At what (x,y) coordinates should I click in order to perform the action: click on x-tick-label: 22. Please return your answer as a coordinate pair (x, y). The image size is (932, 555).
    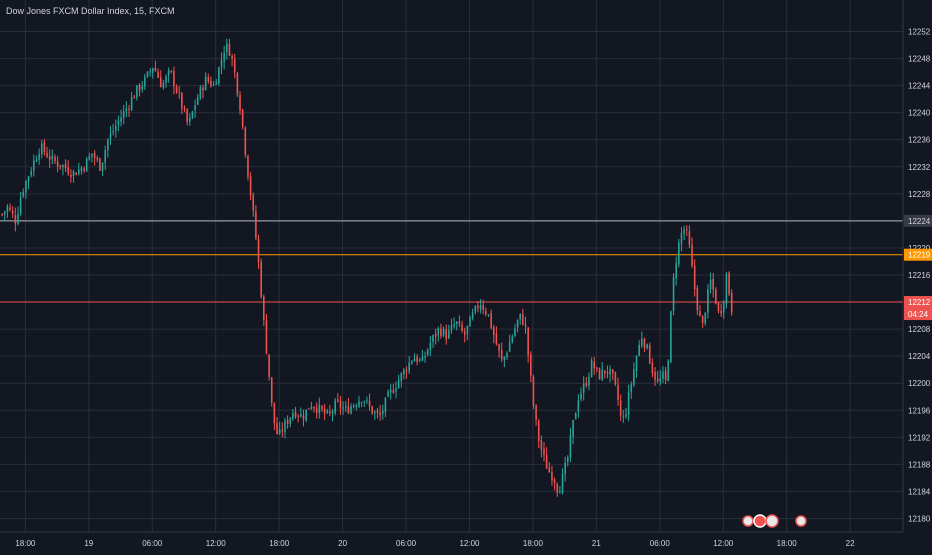
    Looking at the image, I should click on (850, 543).